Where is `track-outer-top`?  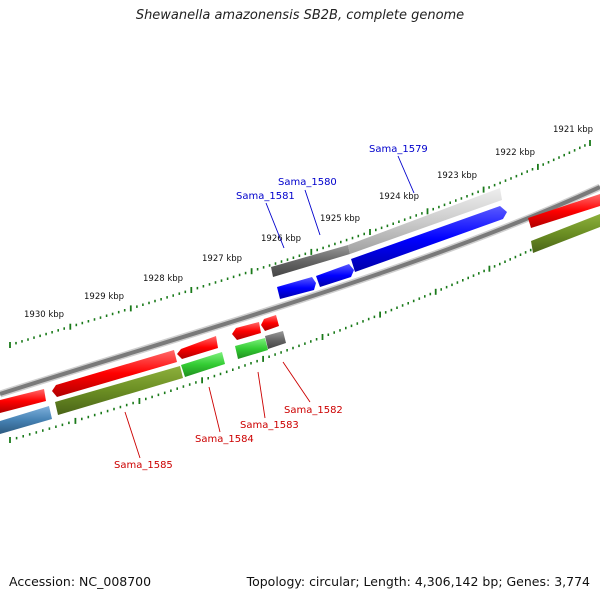 track-outer-top is located at coordinates (386, 232).